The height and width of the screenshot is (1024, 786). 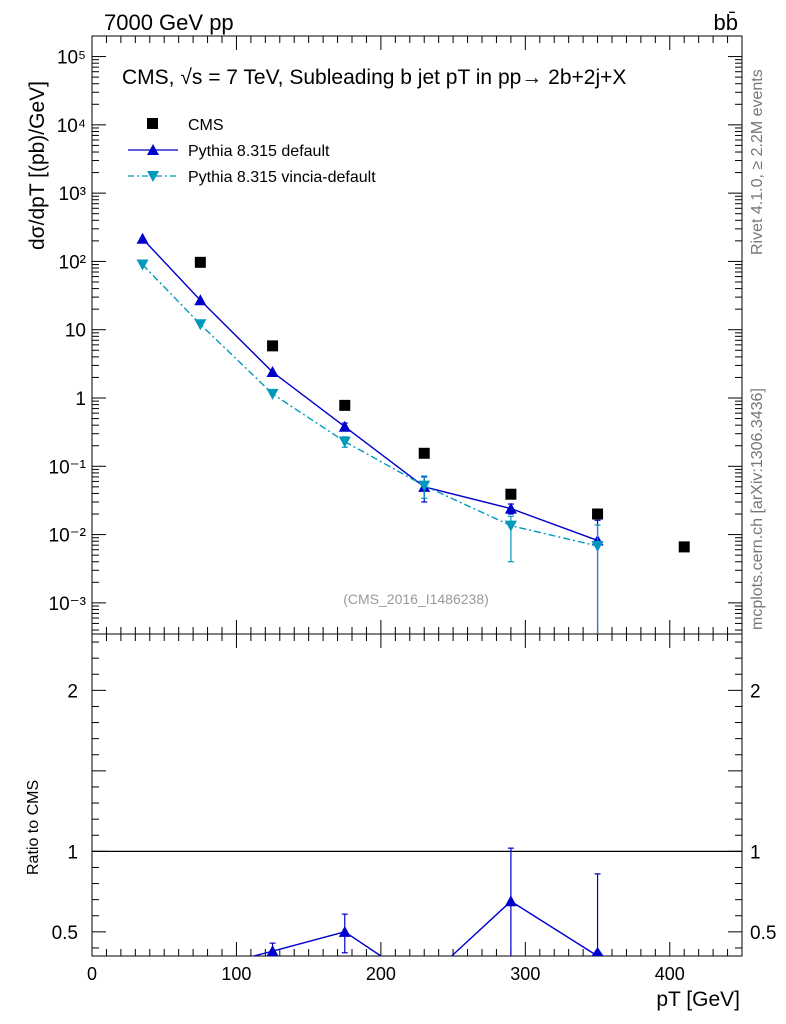 I want to click on y-tick-label: 10, so click(x=75, y=331).